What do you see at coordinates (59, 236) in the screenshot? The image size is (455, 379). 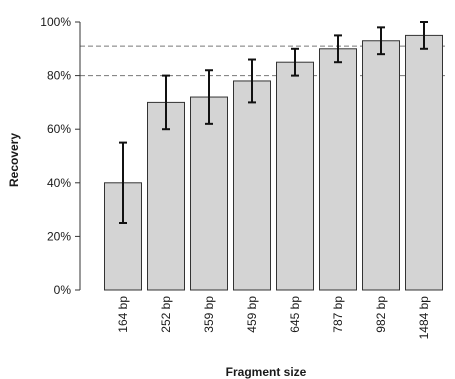 I see `y-tick-label: 20%` at bounding box center [59, 236].